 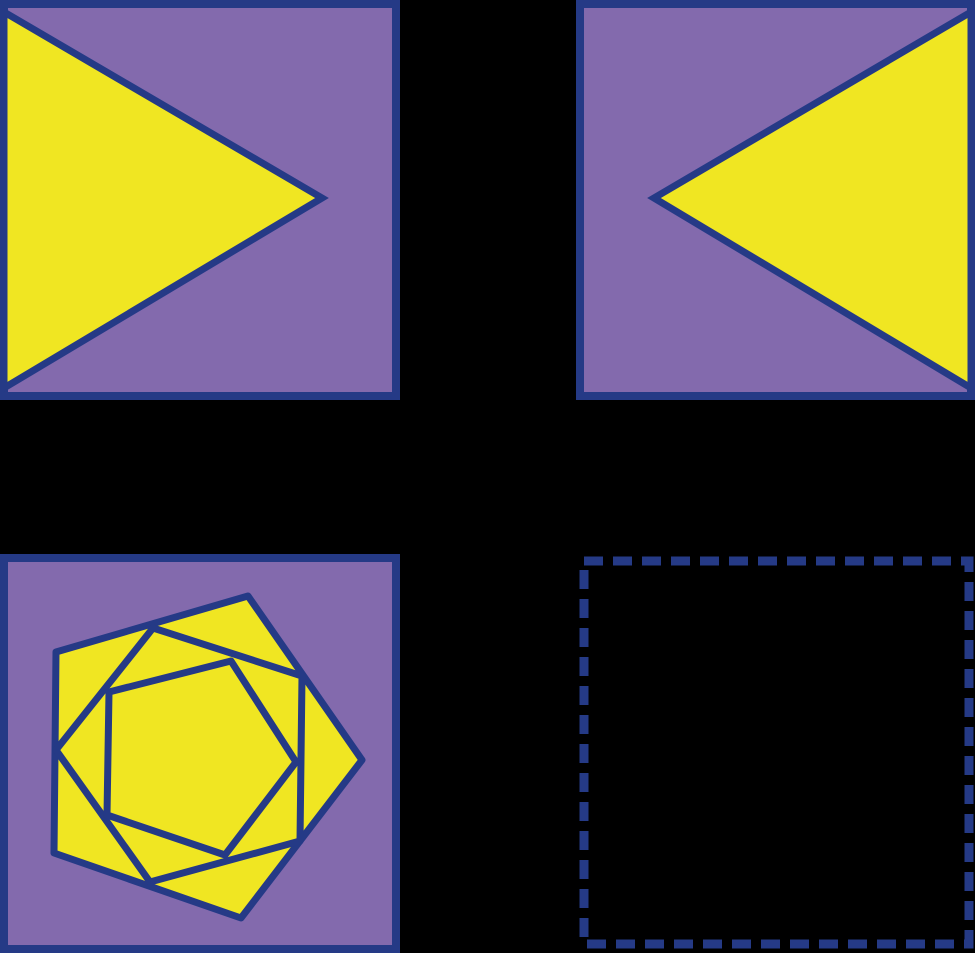 I want to click on left-pointing-triangle, so click(x=811, y=200).